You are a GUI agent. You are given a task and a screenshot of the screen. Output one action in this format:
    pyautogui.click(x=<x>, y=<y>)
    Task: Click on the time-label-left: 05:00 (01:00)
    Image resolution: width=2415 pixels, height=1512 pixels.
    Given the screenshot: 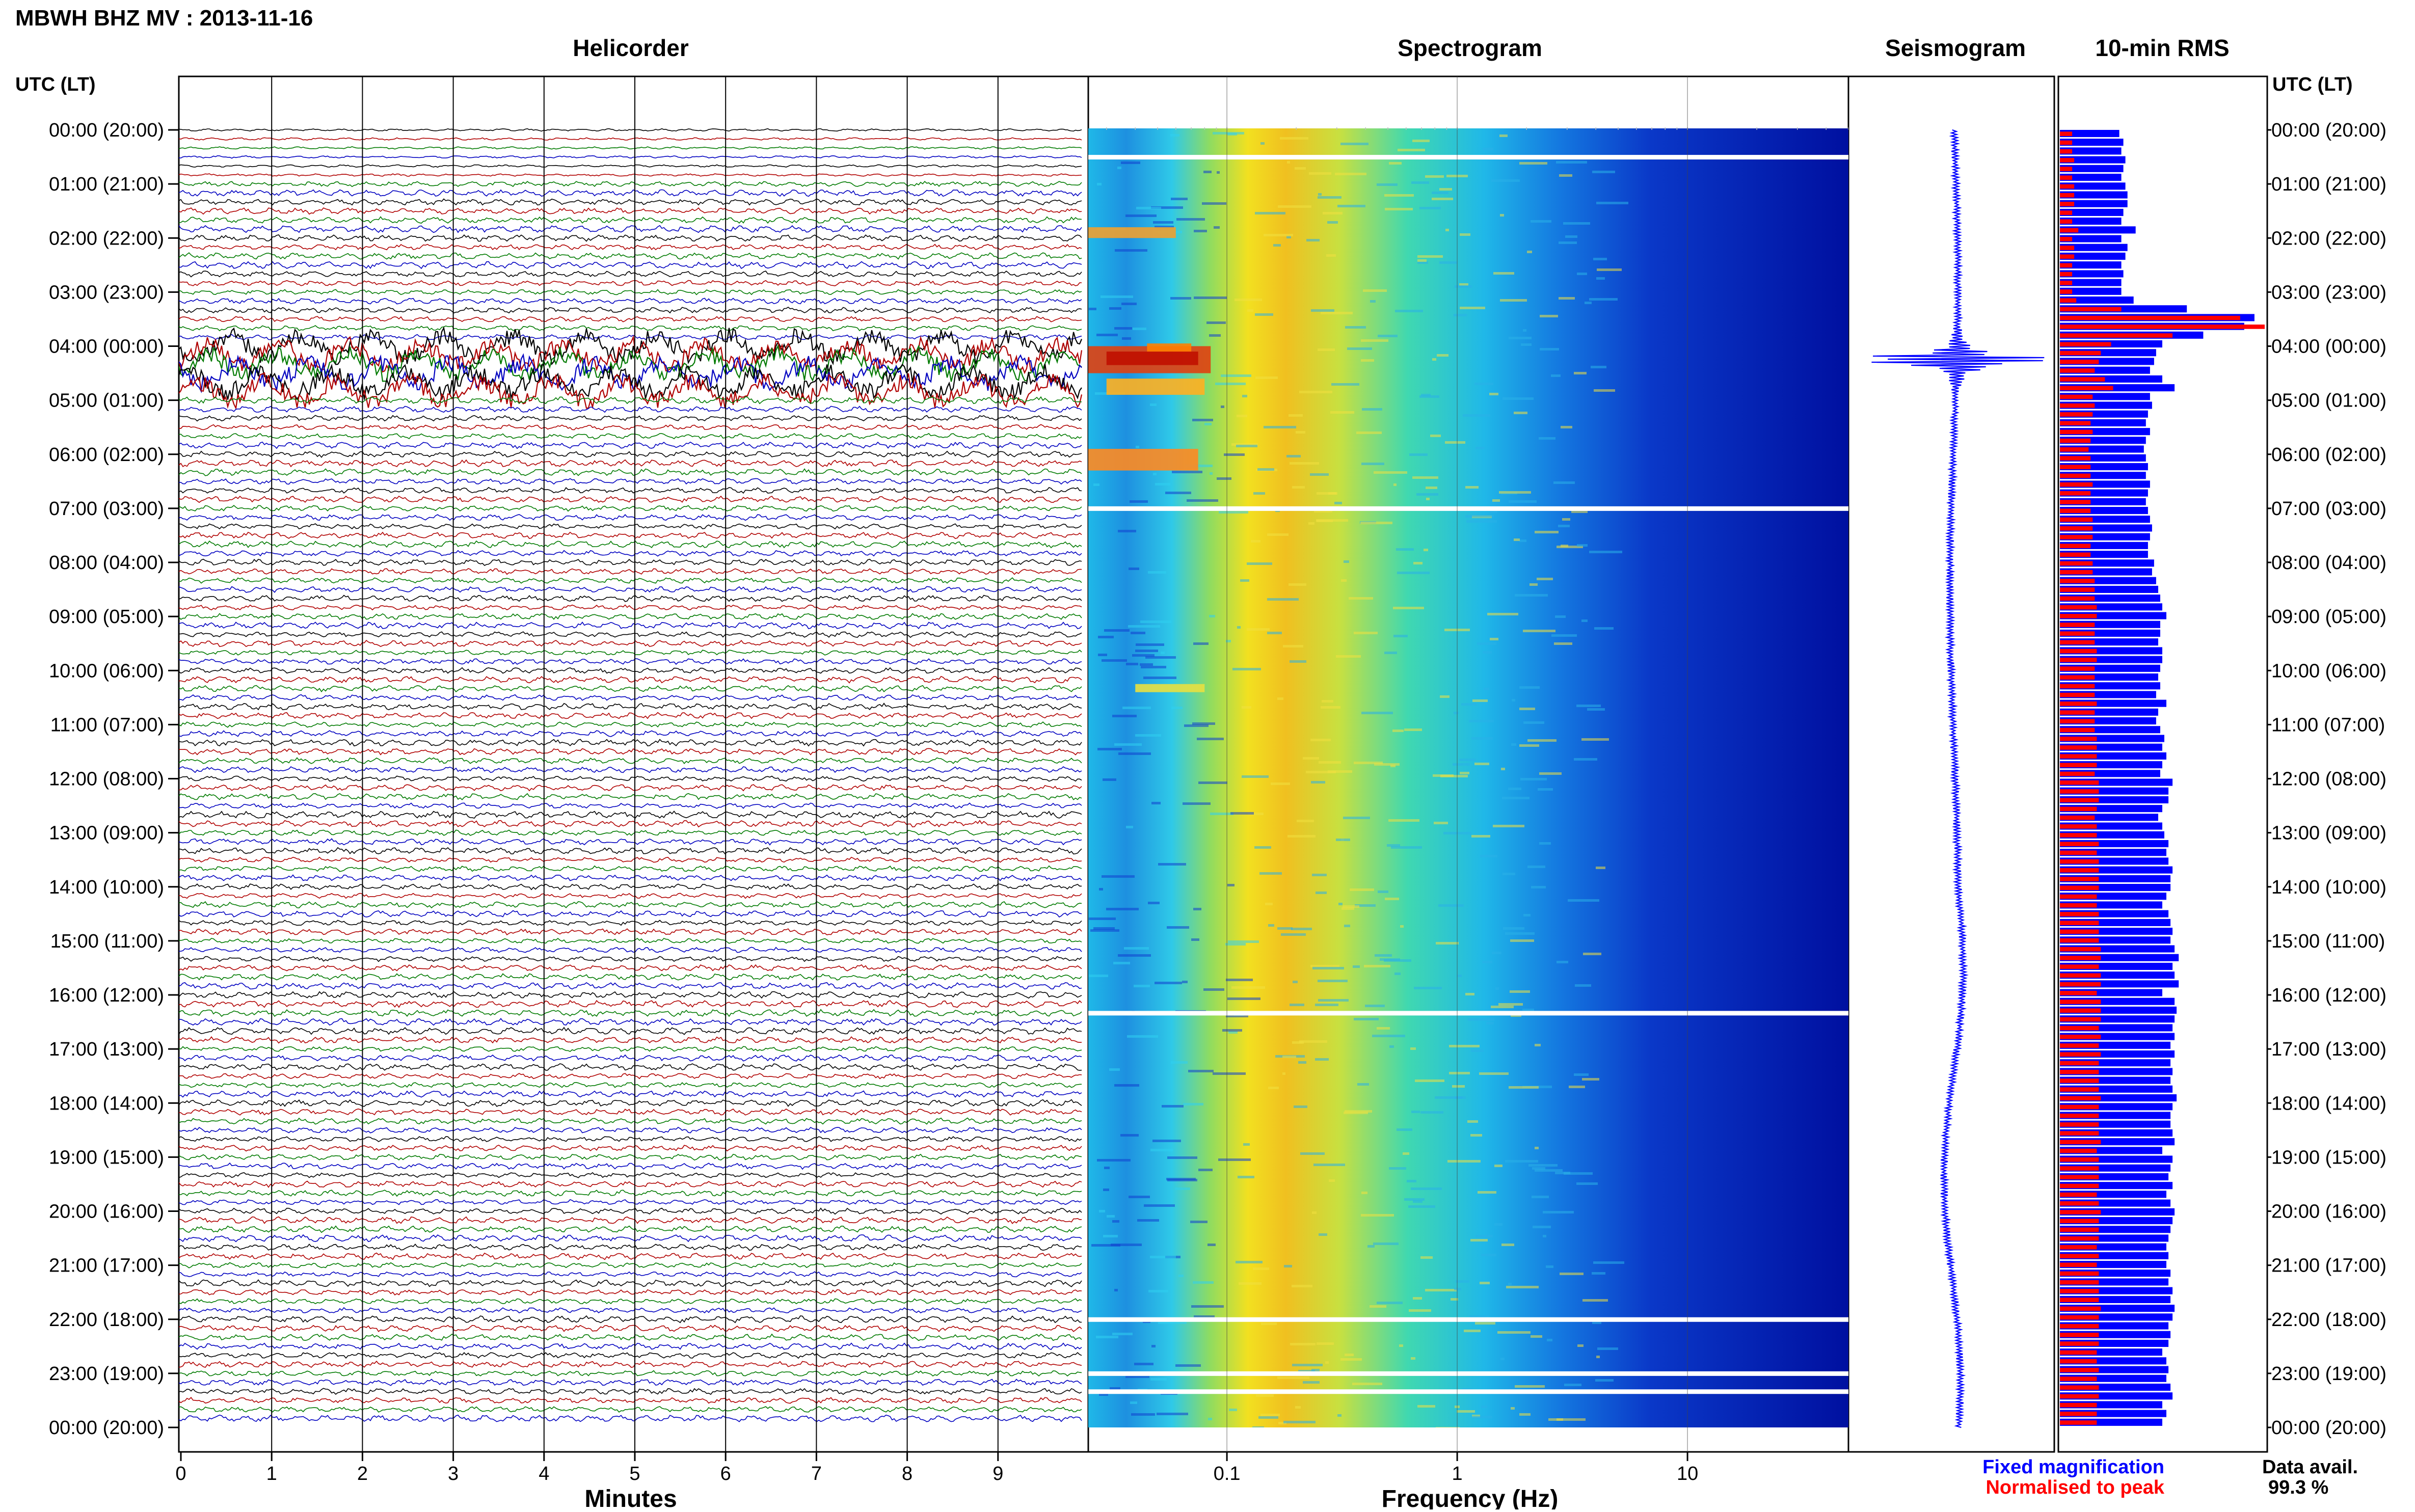 What is the action you would take?
    pyautogui.click(x=107, y=401)
    